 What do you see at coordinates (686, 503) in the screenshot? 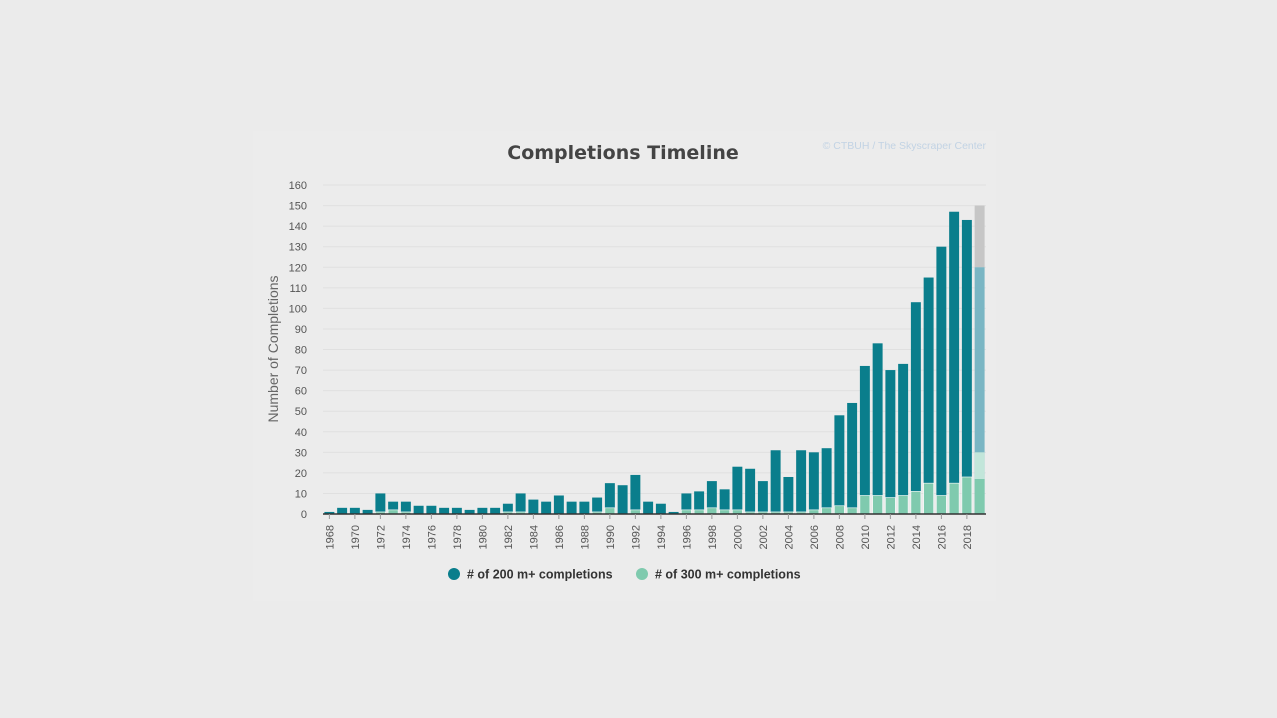
I see `bar-200m-1996` at bounding box center [686, 503].